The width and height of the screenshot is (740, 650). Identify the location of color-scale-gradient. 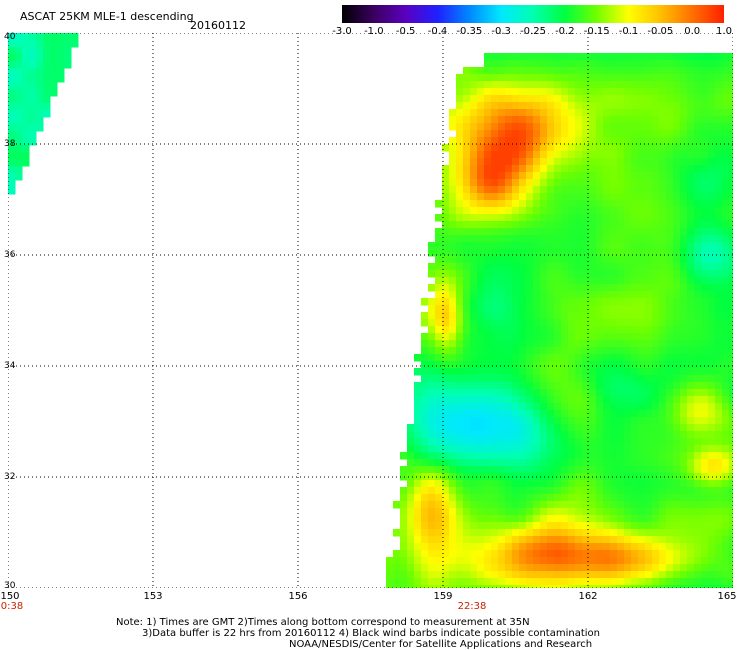
(533, 14).